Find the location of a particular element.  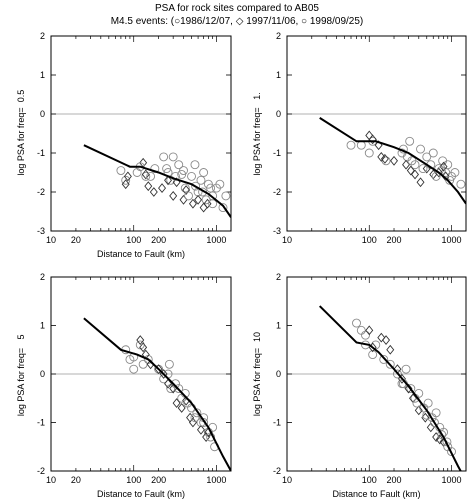

frequency-label: 0.5 is located at coordinates (21, 96).